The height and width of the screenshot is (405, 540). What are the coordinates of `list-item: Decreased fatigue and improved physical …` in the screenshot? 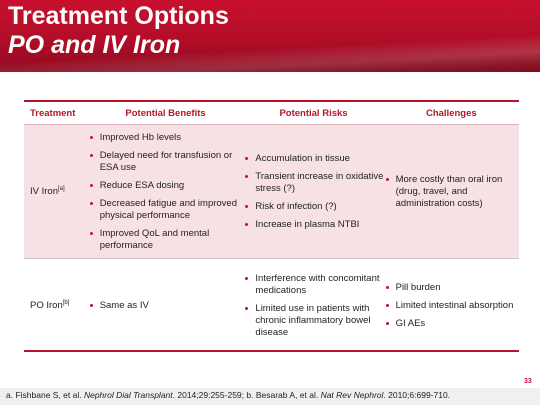 It's located at (166, 210).